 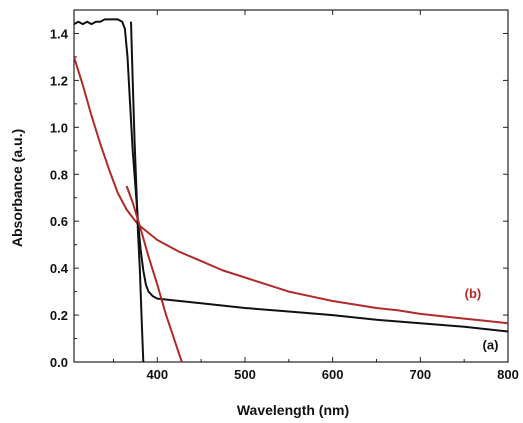 What do you see at coordinates (59, 315) in the screenshot?
I see `y-tick-label: 0.2` at bounding box center [59, 315].